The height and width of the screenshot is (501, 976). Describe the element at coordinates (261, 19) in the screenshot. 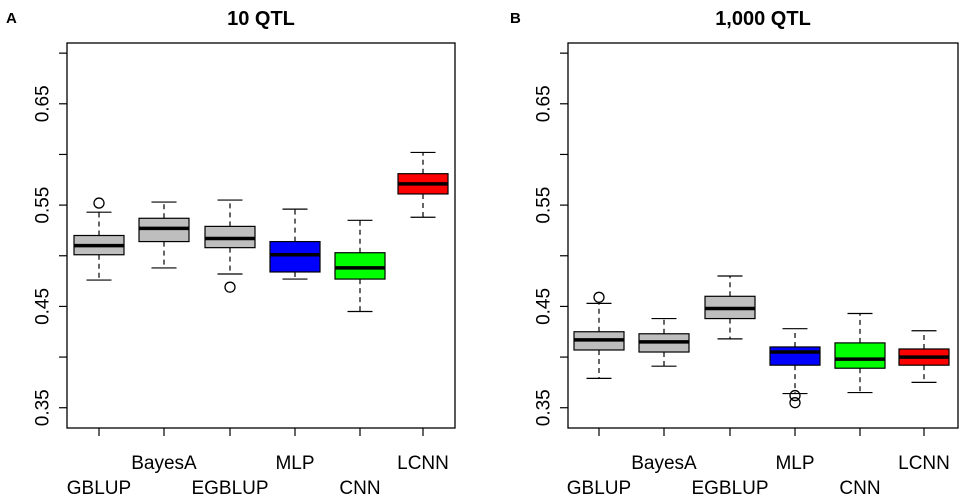

I see `panel-a-title: 10 QTL` at that location.